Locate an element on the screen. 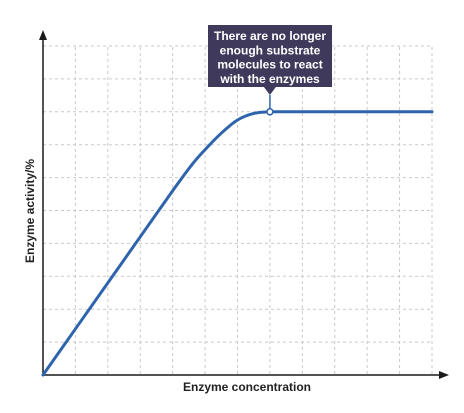 The height and width of the screenshot is (413, 464). x-axis-label: Enzyme concentration is located at coordinates (247, 387).